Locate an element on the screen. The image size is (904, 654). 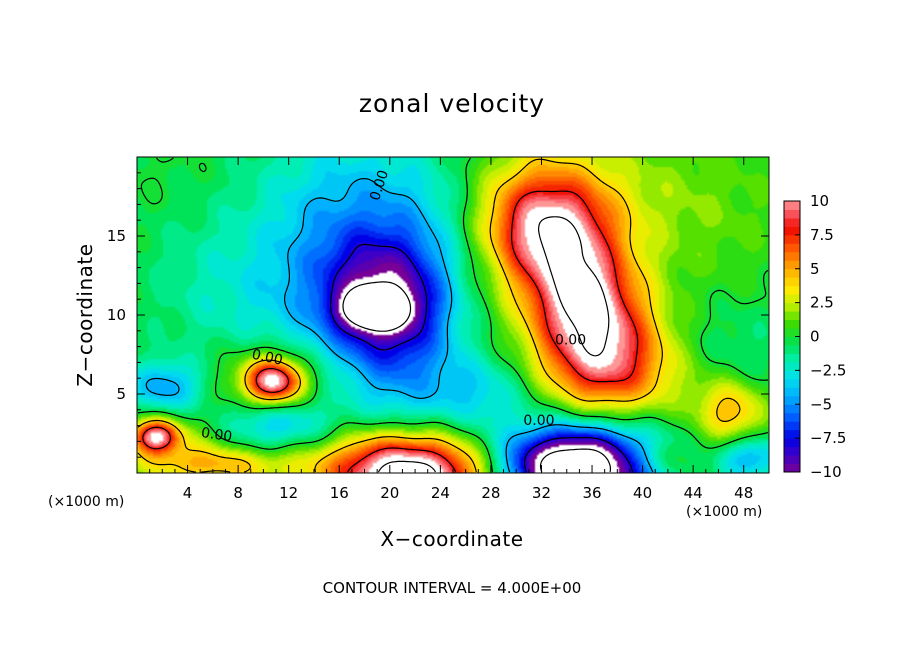
x-axis-label: X−coordinate is located at coordinates (451, 539).